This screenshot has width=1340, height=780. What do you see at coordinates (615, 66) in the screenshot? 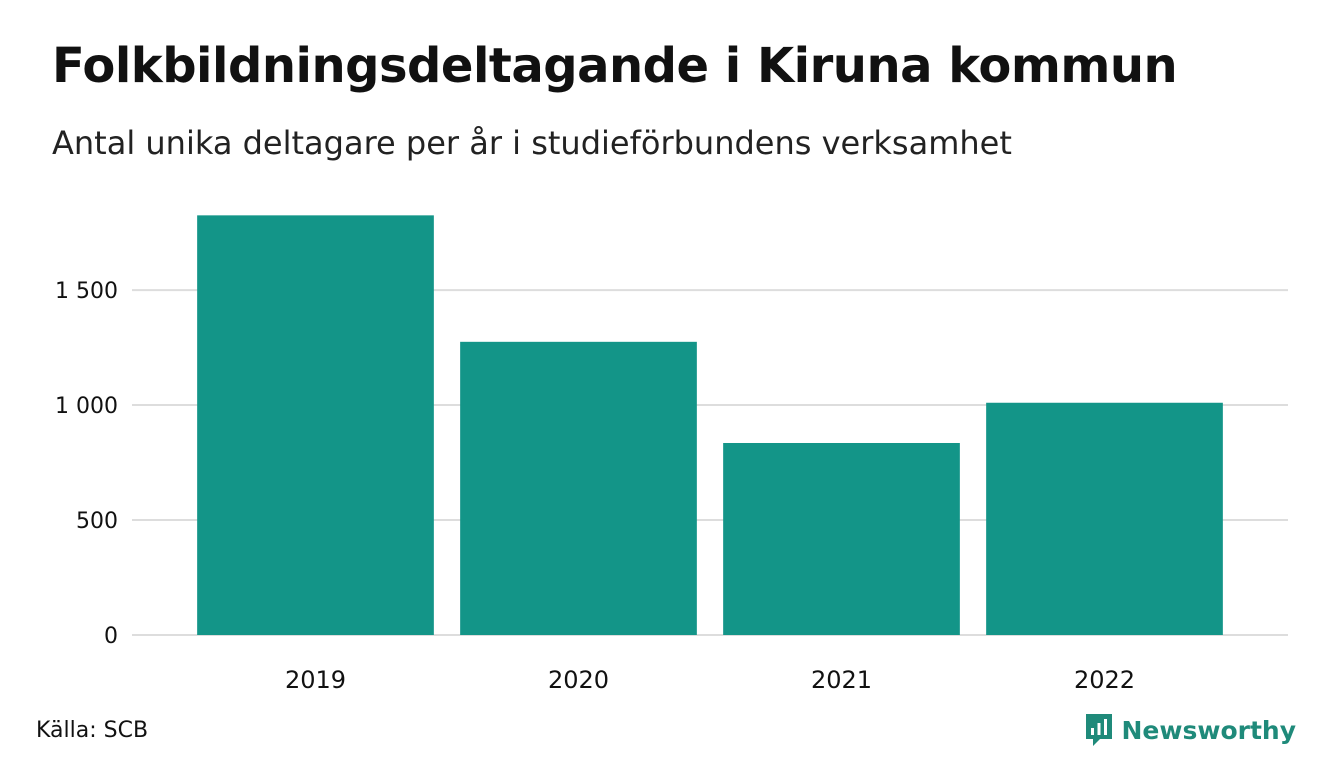
I see `chart-title: Folkbildningsdeltagande i Kiruna kommun` at bounding box center [615, 66].